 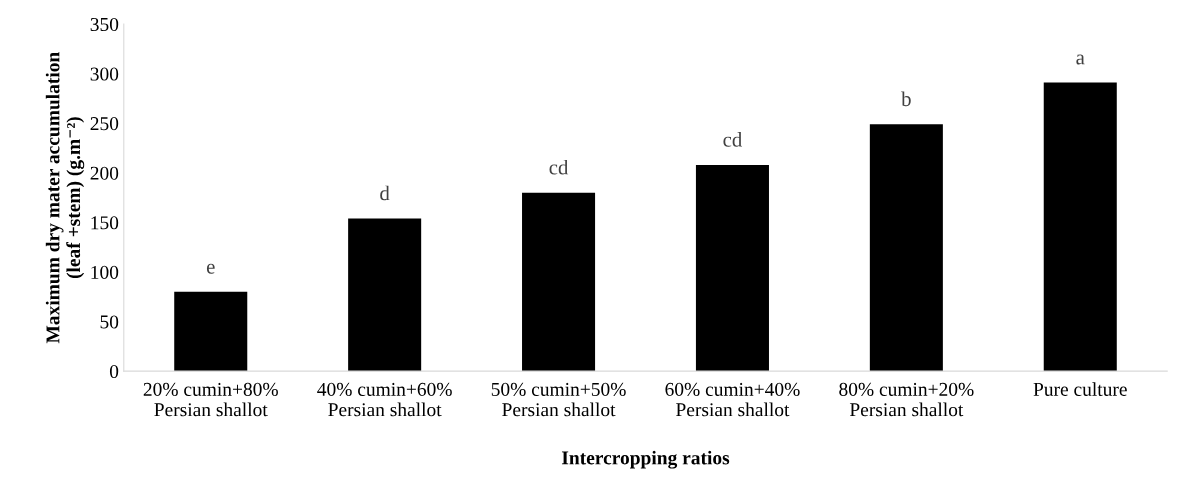 What do you see at coordinates (385, 193) in the screenshot?
I see `annotation: d` at bounding box center [385, 193].